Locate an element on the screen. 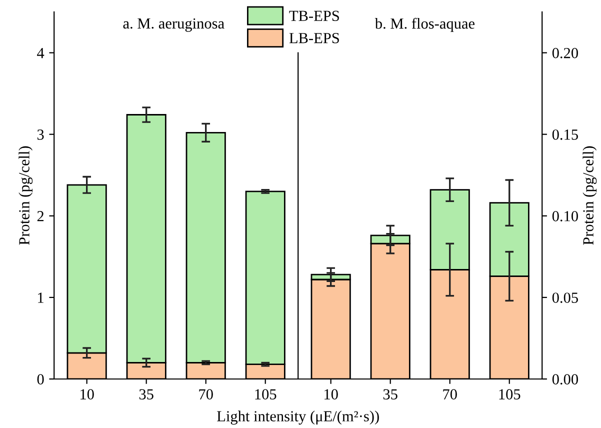  y-tick-label: 2 is located at coordinates (40, 216).